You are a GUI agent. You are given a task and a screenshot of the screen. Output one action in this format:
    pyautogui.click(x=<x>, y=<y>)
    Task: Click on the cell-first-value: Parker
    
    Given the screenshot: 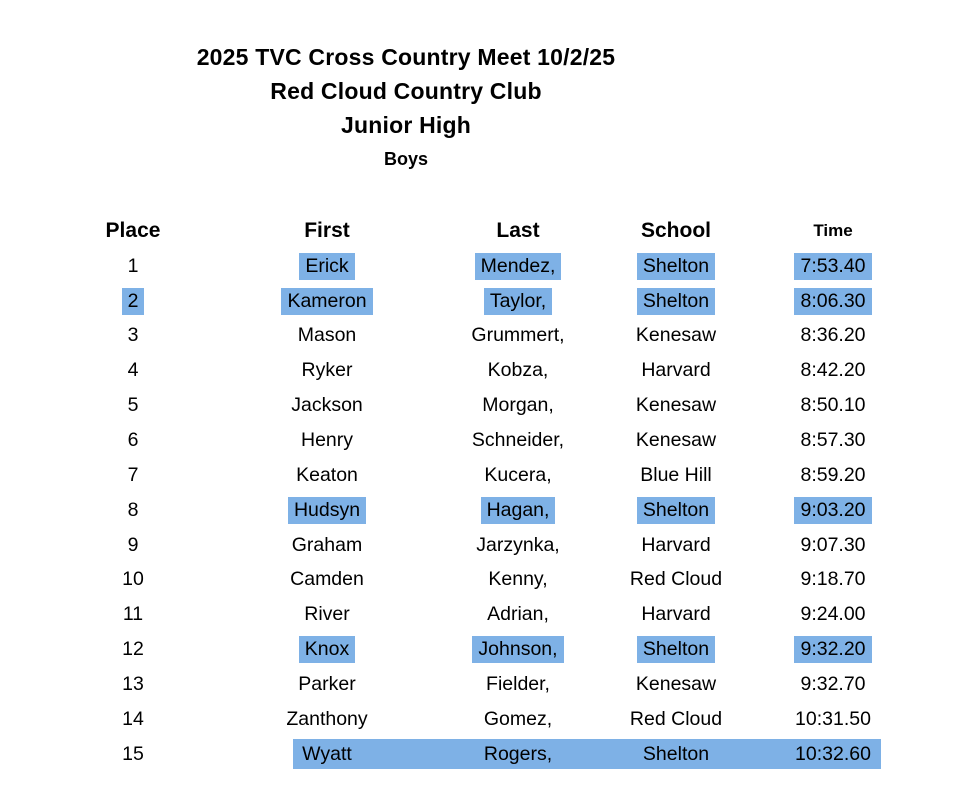 What is the action you would take?
    pyautogui.click(x=327, y=683)
    